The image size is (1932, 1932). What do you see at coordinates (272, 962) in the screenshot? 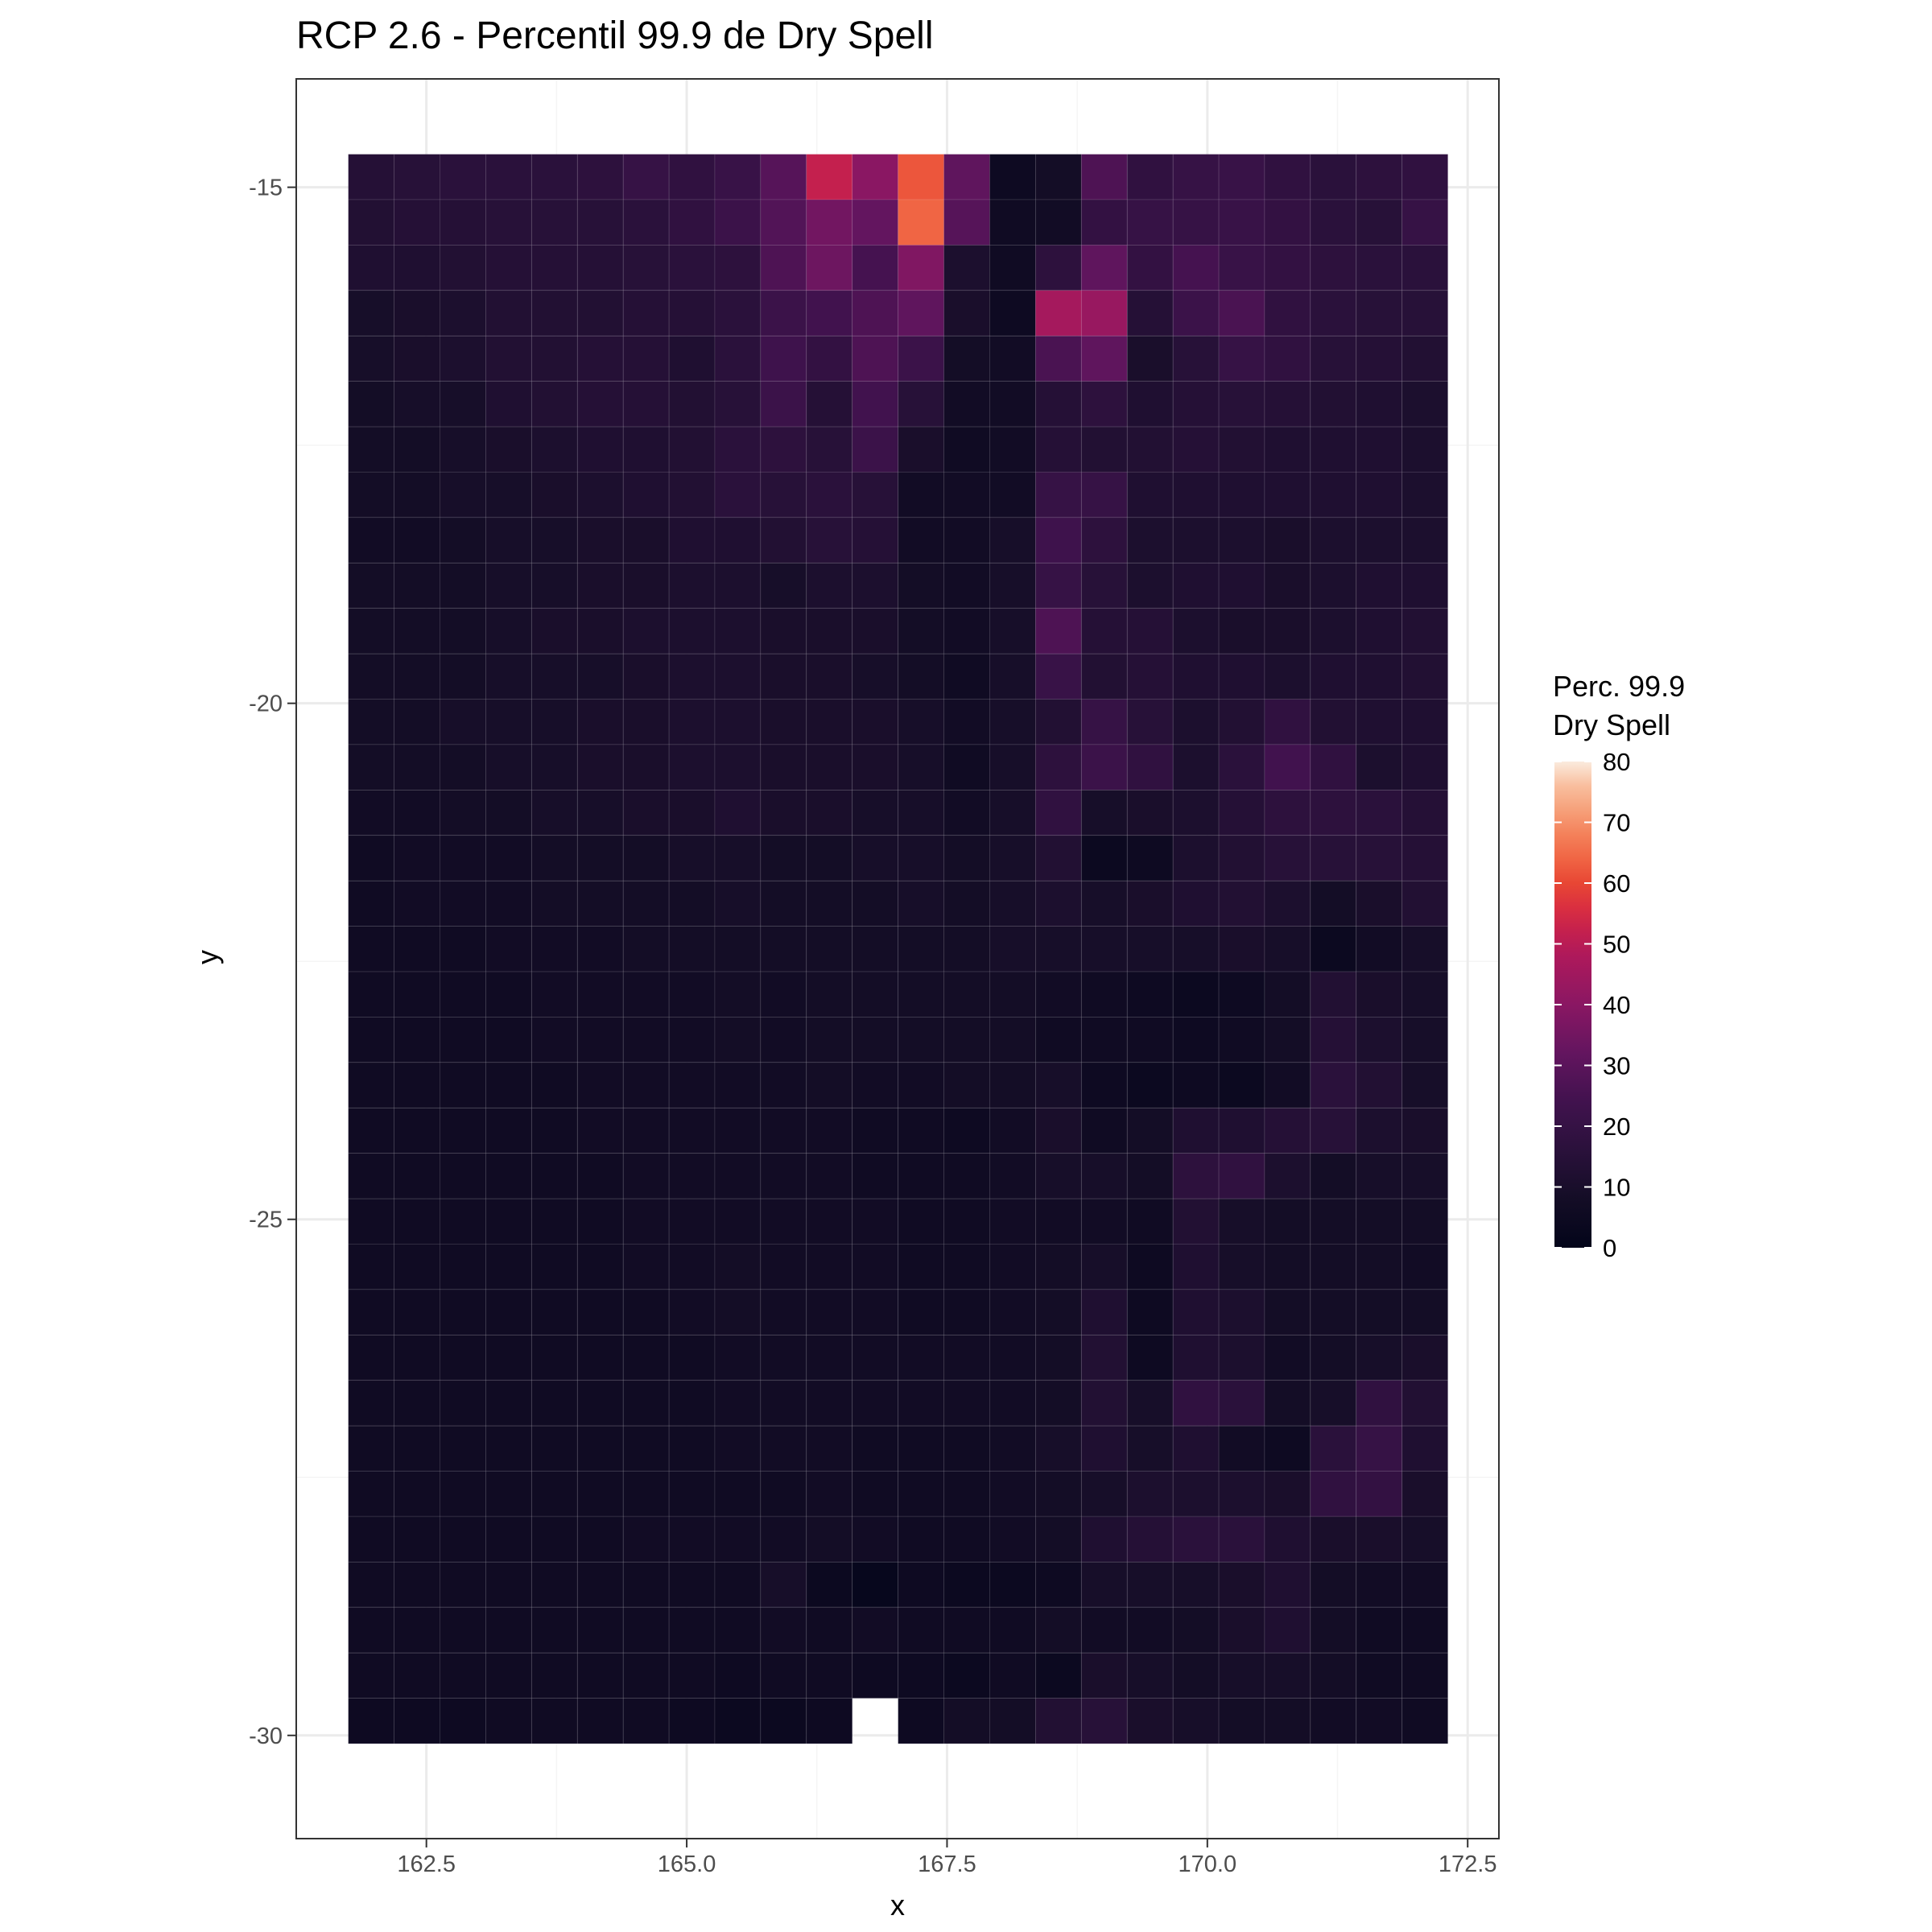
I see `y-axis: -15 -20 -25 -30` at bounding box center [272, 962].